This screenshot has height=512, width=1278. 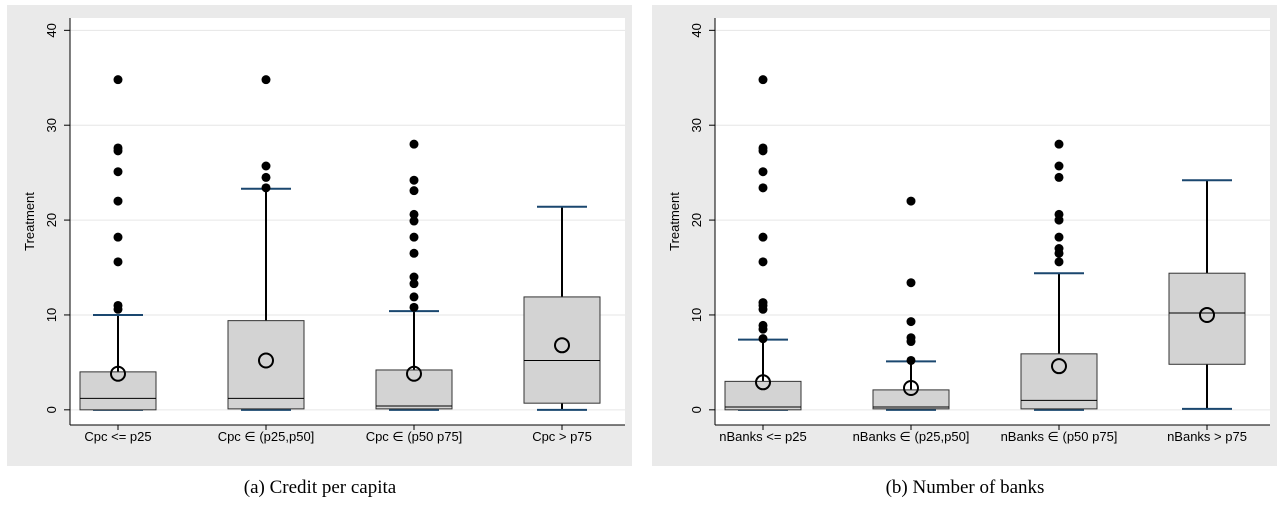 What do you see at coordinates (1207, 436) in the screenshot?
I see `x-tick-label: nBanks > p75` at bounding box center [1207, 436].